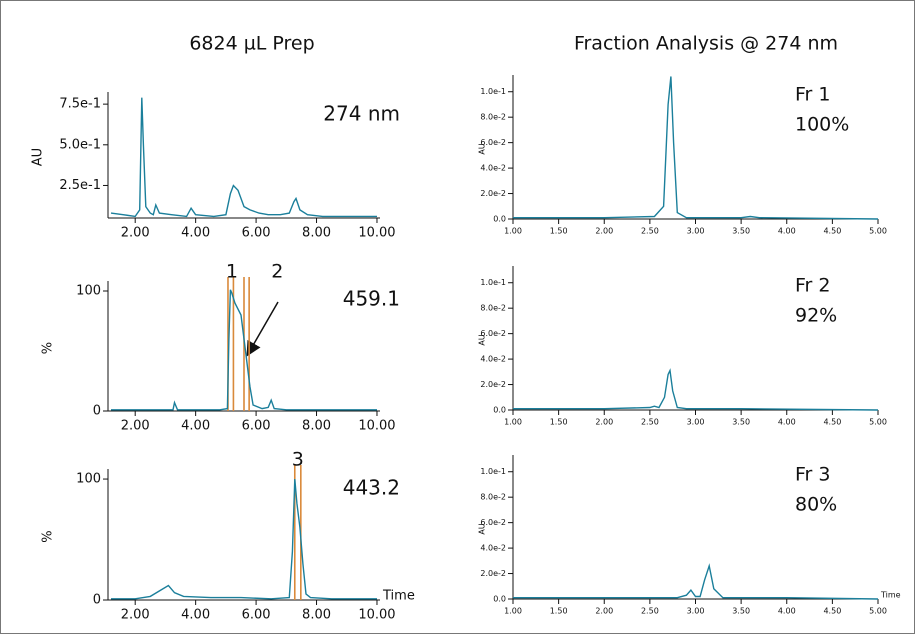 Image resolution: width=915 pixels, height=638 pixels. What do you see at coordinates (816, 505) in the screenshot?
I see `panel-subtitle: 80%` at bounding box center [816, 505].